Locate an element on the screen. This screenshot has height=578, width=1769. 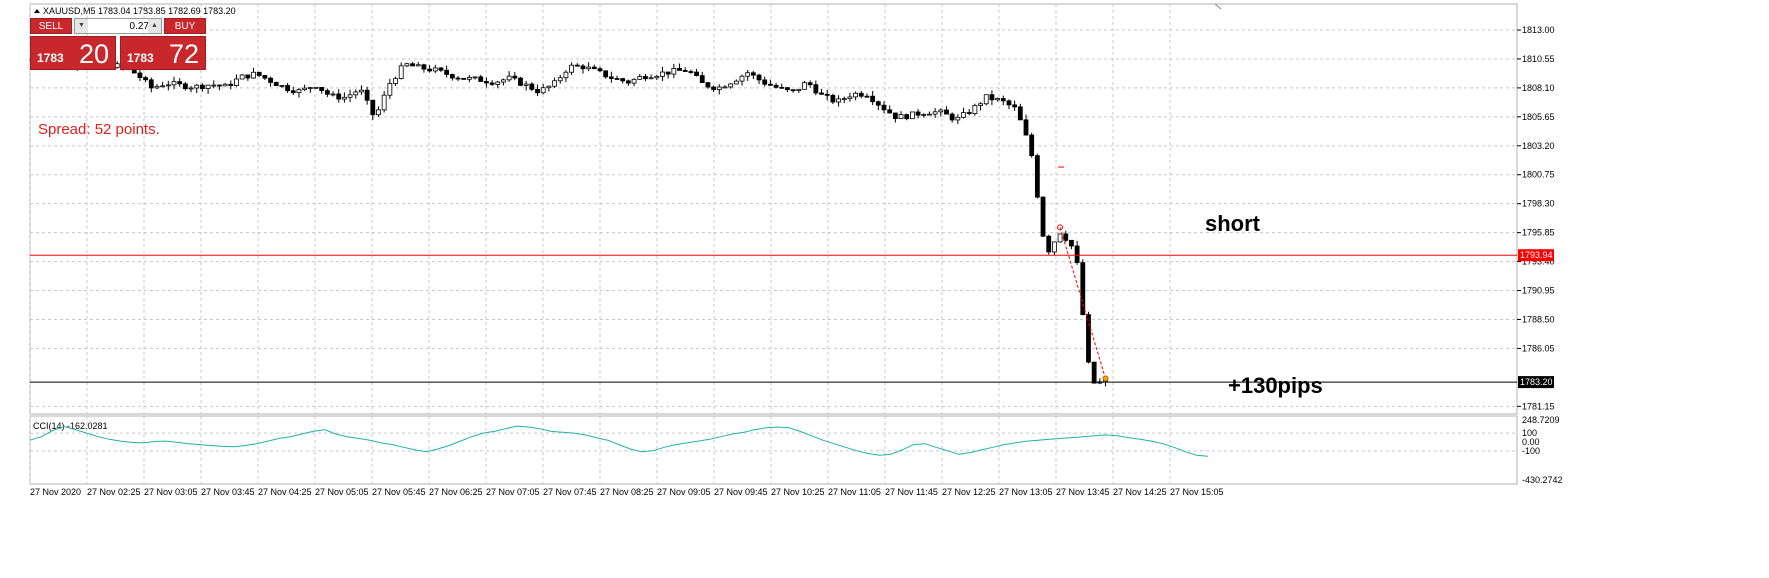
x-tick-label: 27 Nov 14:25 is located at coordinates (1140, 492).